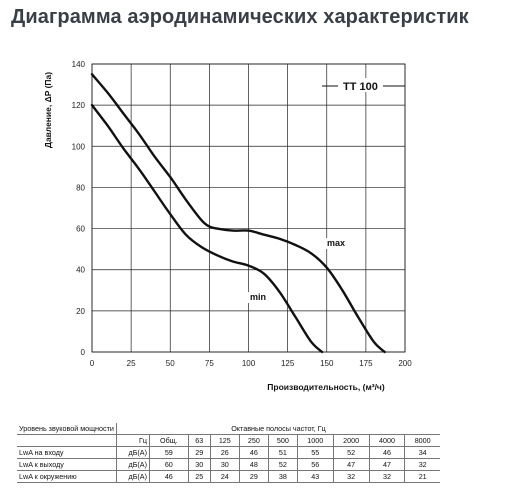 This screenshot has width=531, height=500. Describe the element at coordinates (79, 146) in the screenshot. I see `y-tick-label: 100` at that location.